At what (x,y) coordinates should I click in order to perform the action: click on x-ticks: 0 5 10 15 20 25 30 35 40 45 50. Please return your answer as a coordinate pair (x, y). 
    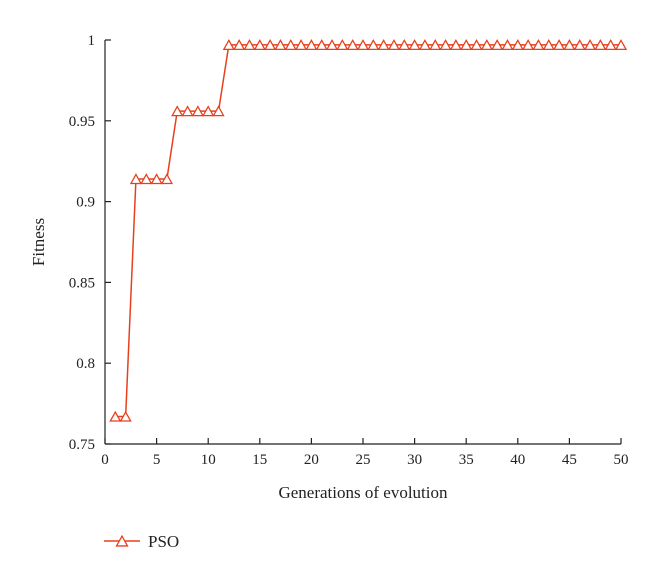
    Looking at the image, I should click on (365, 453).